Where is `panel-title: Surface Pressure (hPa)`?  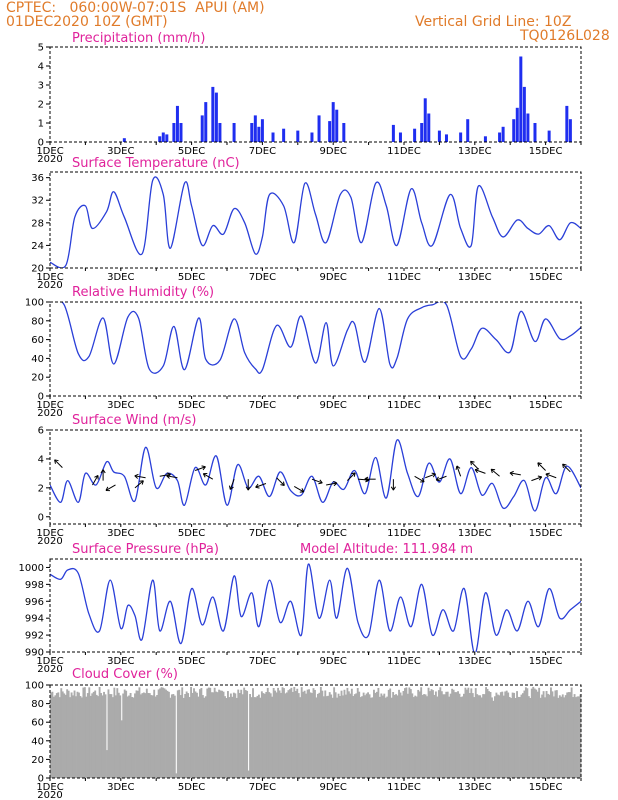 panel-title: Surface Pressure (hPa) is located at coordinates (145, 549).